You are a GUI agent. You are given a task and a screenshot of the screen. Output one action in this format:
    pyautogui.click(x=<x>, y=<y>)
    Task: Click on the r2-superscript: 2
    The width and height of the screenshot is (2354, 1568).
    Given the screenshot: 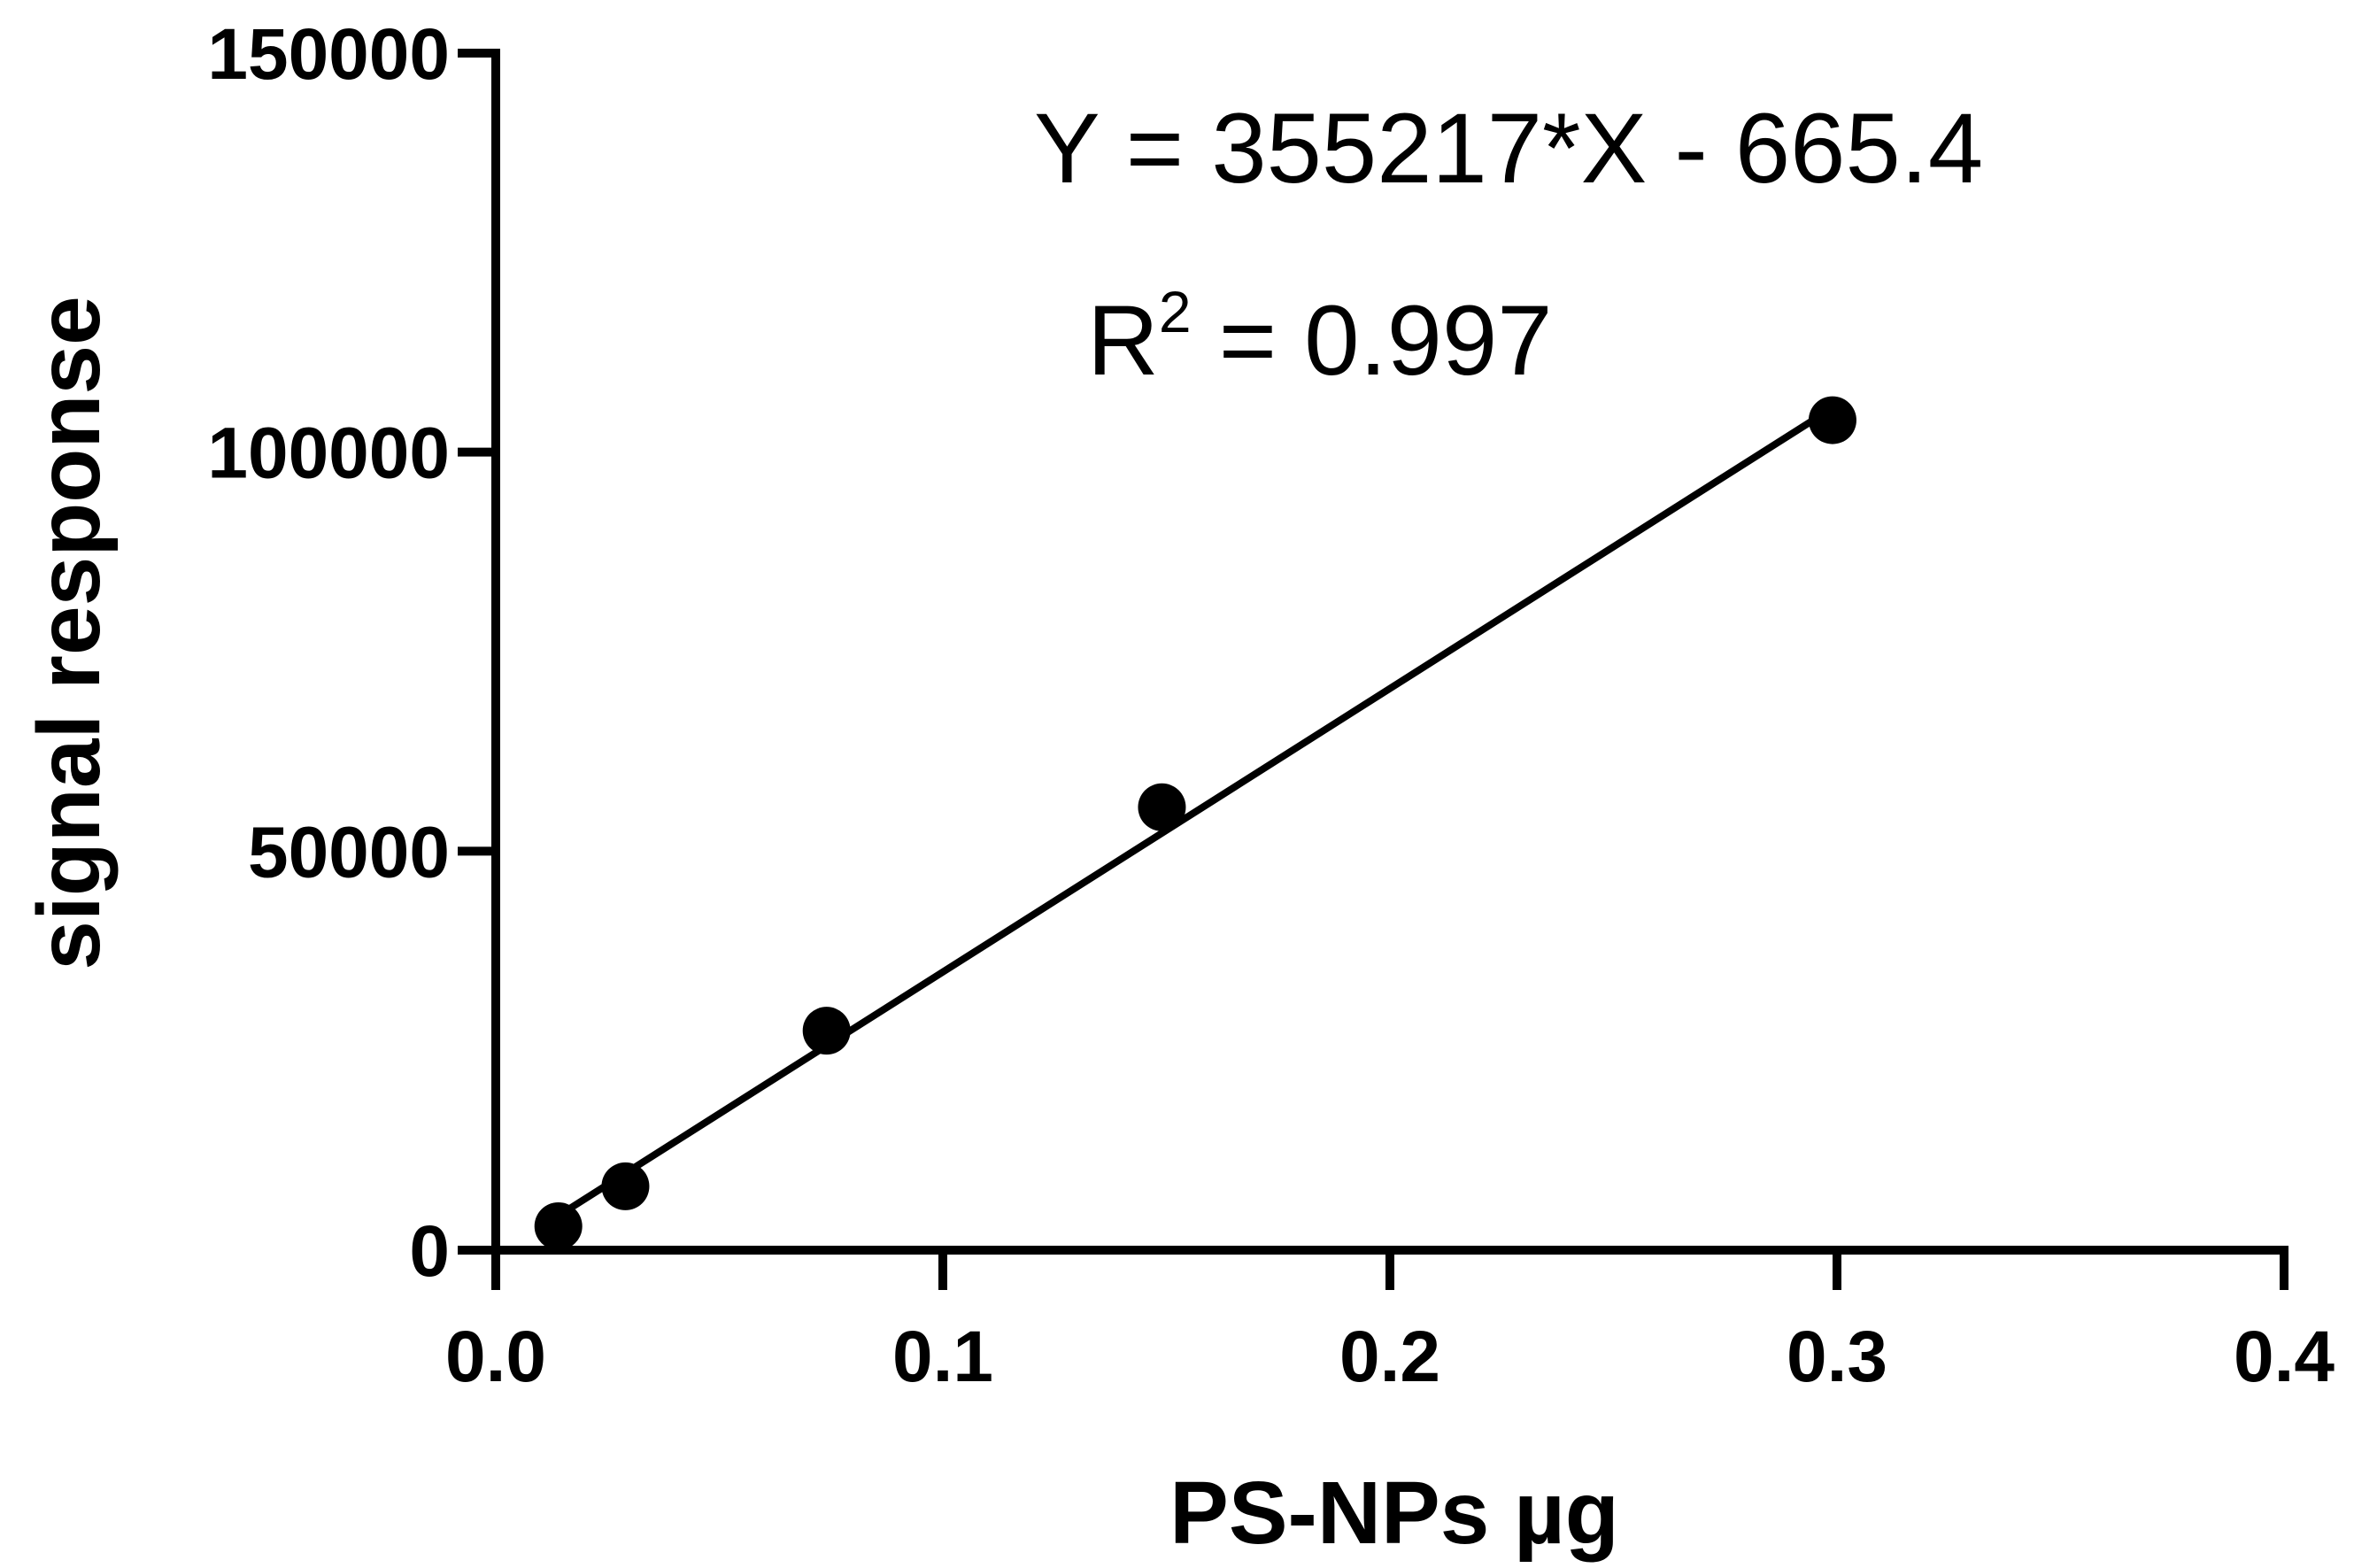 What is the action you would take?
    pyautogui.click(x=1175, y=312)
    